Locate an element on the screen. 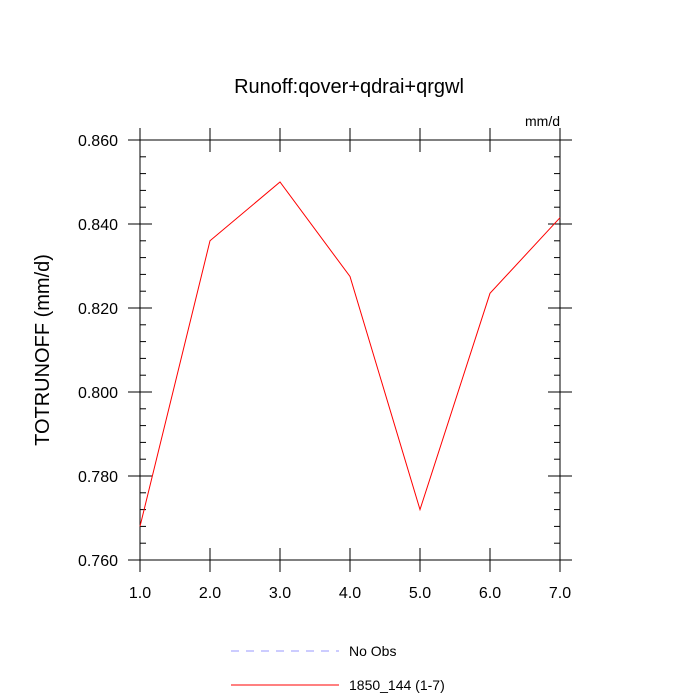 Image resolution: width=700 pixels, height=700 pixels. x-tick-label: 2.0 is located at coordinates (210, 593).